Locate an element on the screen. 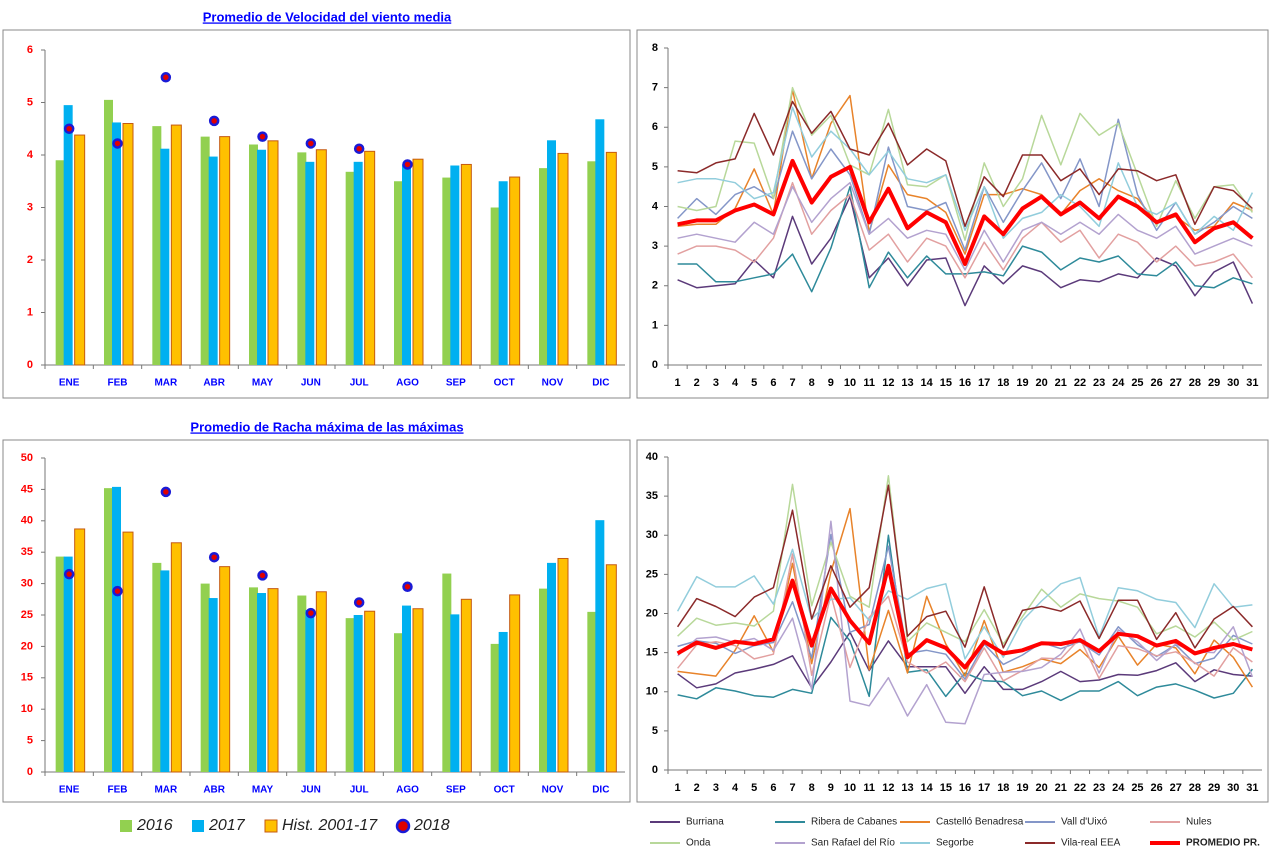  legend-label: Nules is located at coordinates (1199, 822).